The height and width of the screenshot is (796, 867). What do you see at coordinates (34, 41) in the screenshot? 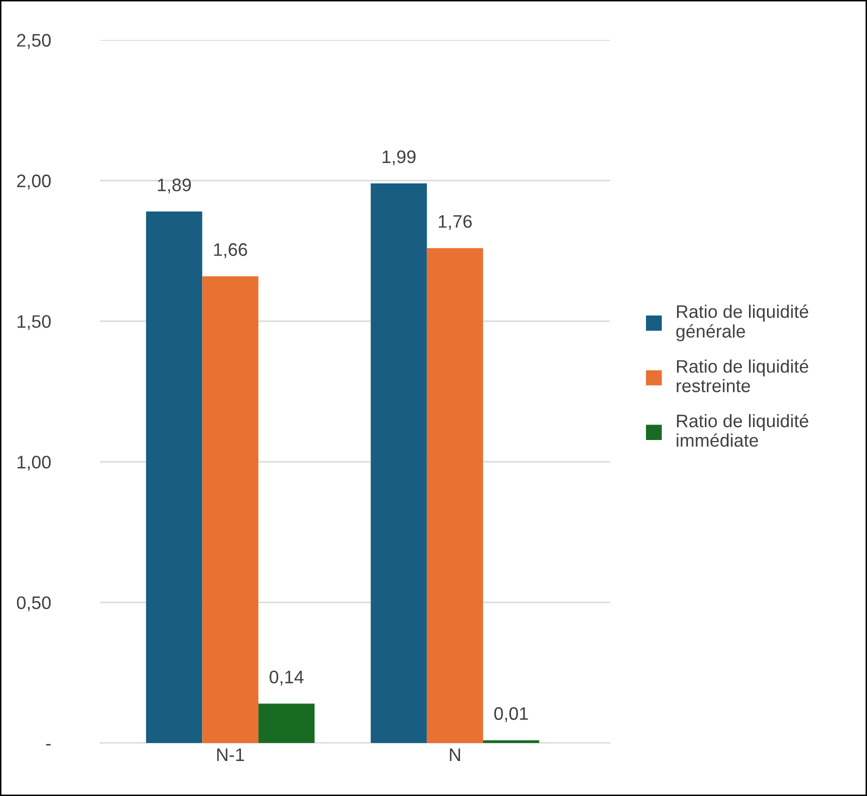
I see `y-tick-label: 2,50` at bounding box center [34, 41].